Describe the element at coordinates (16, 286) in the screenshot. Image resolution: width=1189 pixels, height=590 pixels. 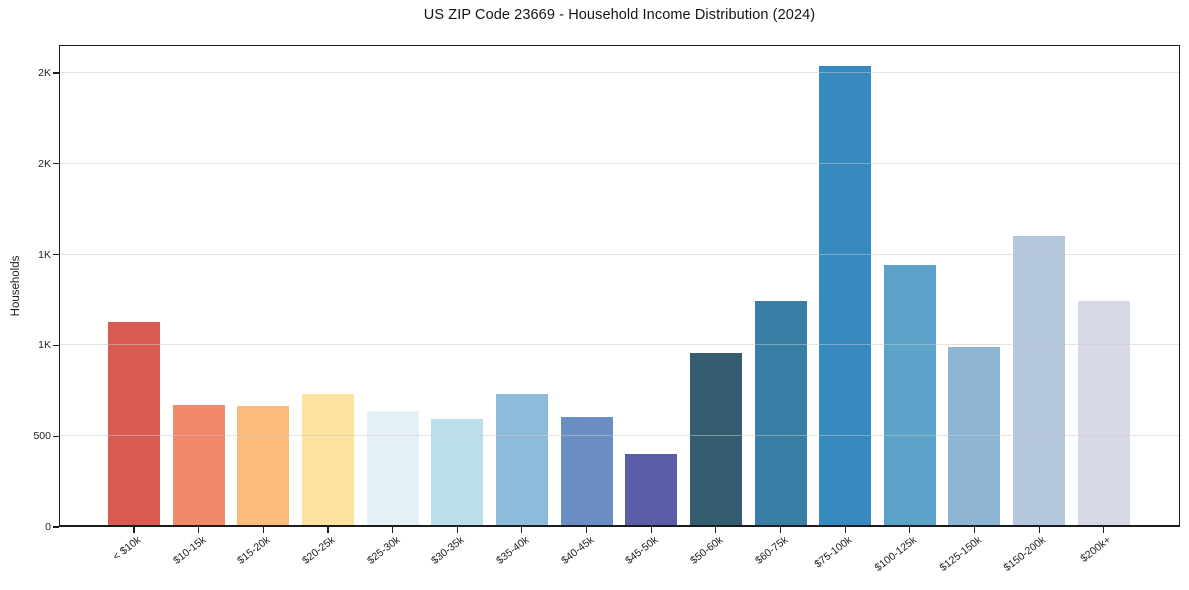
I see `y-axis-label: Households` at that location.